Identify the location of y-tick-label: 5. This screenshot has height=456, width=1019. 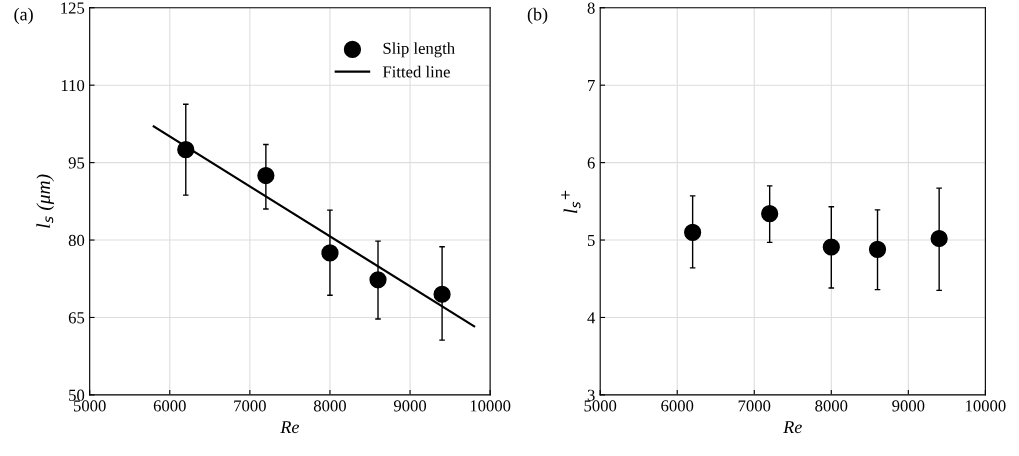
(591, 240).